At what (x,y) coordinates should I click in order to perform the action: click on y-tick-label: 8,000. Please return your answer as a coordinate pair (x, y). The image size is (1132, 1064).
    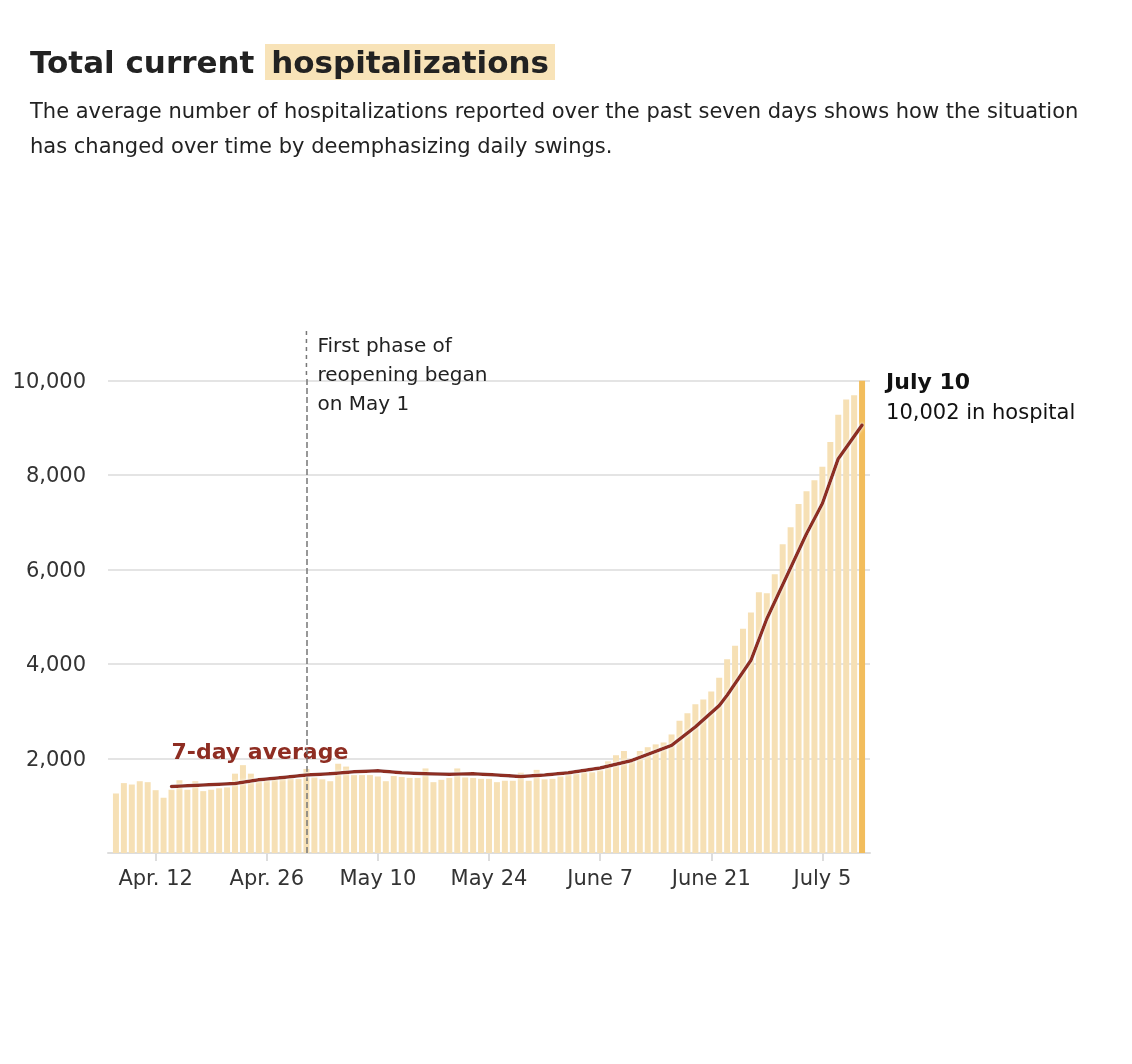
    Looking at the image, I should click on (55, 475).